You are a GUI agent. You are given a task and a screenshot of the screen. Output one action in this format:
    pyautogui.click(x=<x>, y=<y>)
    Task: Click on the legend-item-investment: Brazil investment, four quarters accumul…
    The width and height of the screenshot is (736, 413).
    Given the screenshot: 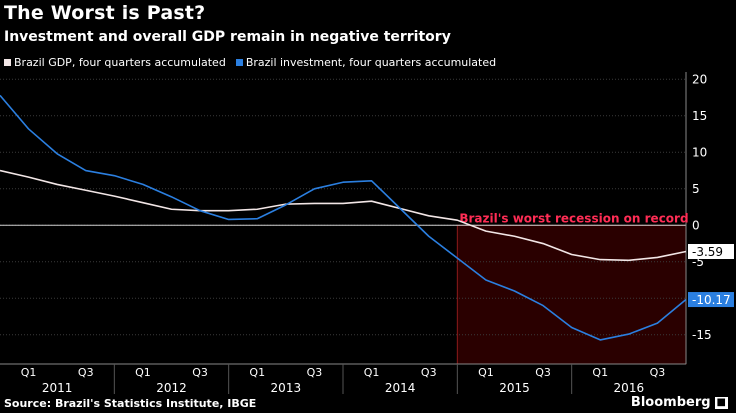 What is the action you would take?
    pyautogui.click(x=366, y=62)
    